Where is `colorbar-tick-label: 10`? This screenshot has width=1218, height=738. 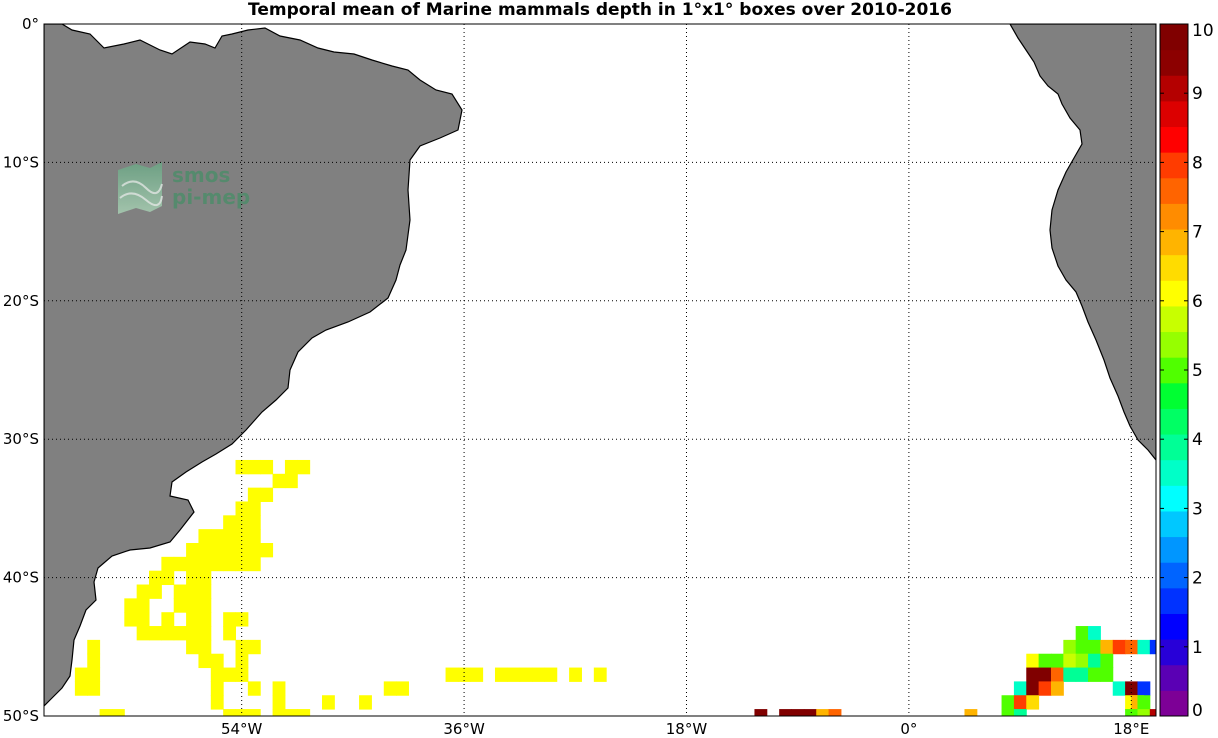
colorbar-tick-label: 10 is located at coordinates (1203, 31).